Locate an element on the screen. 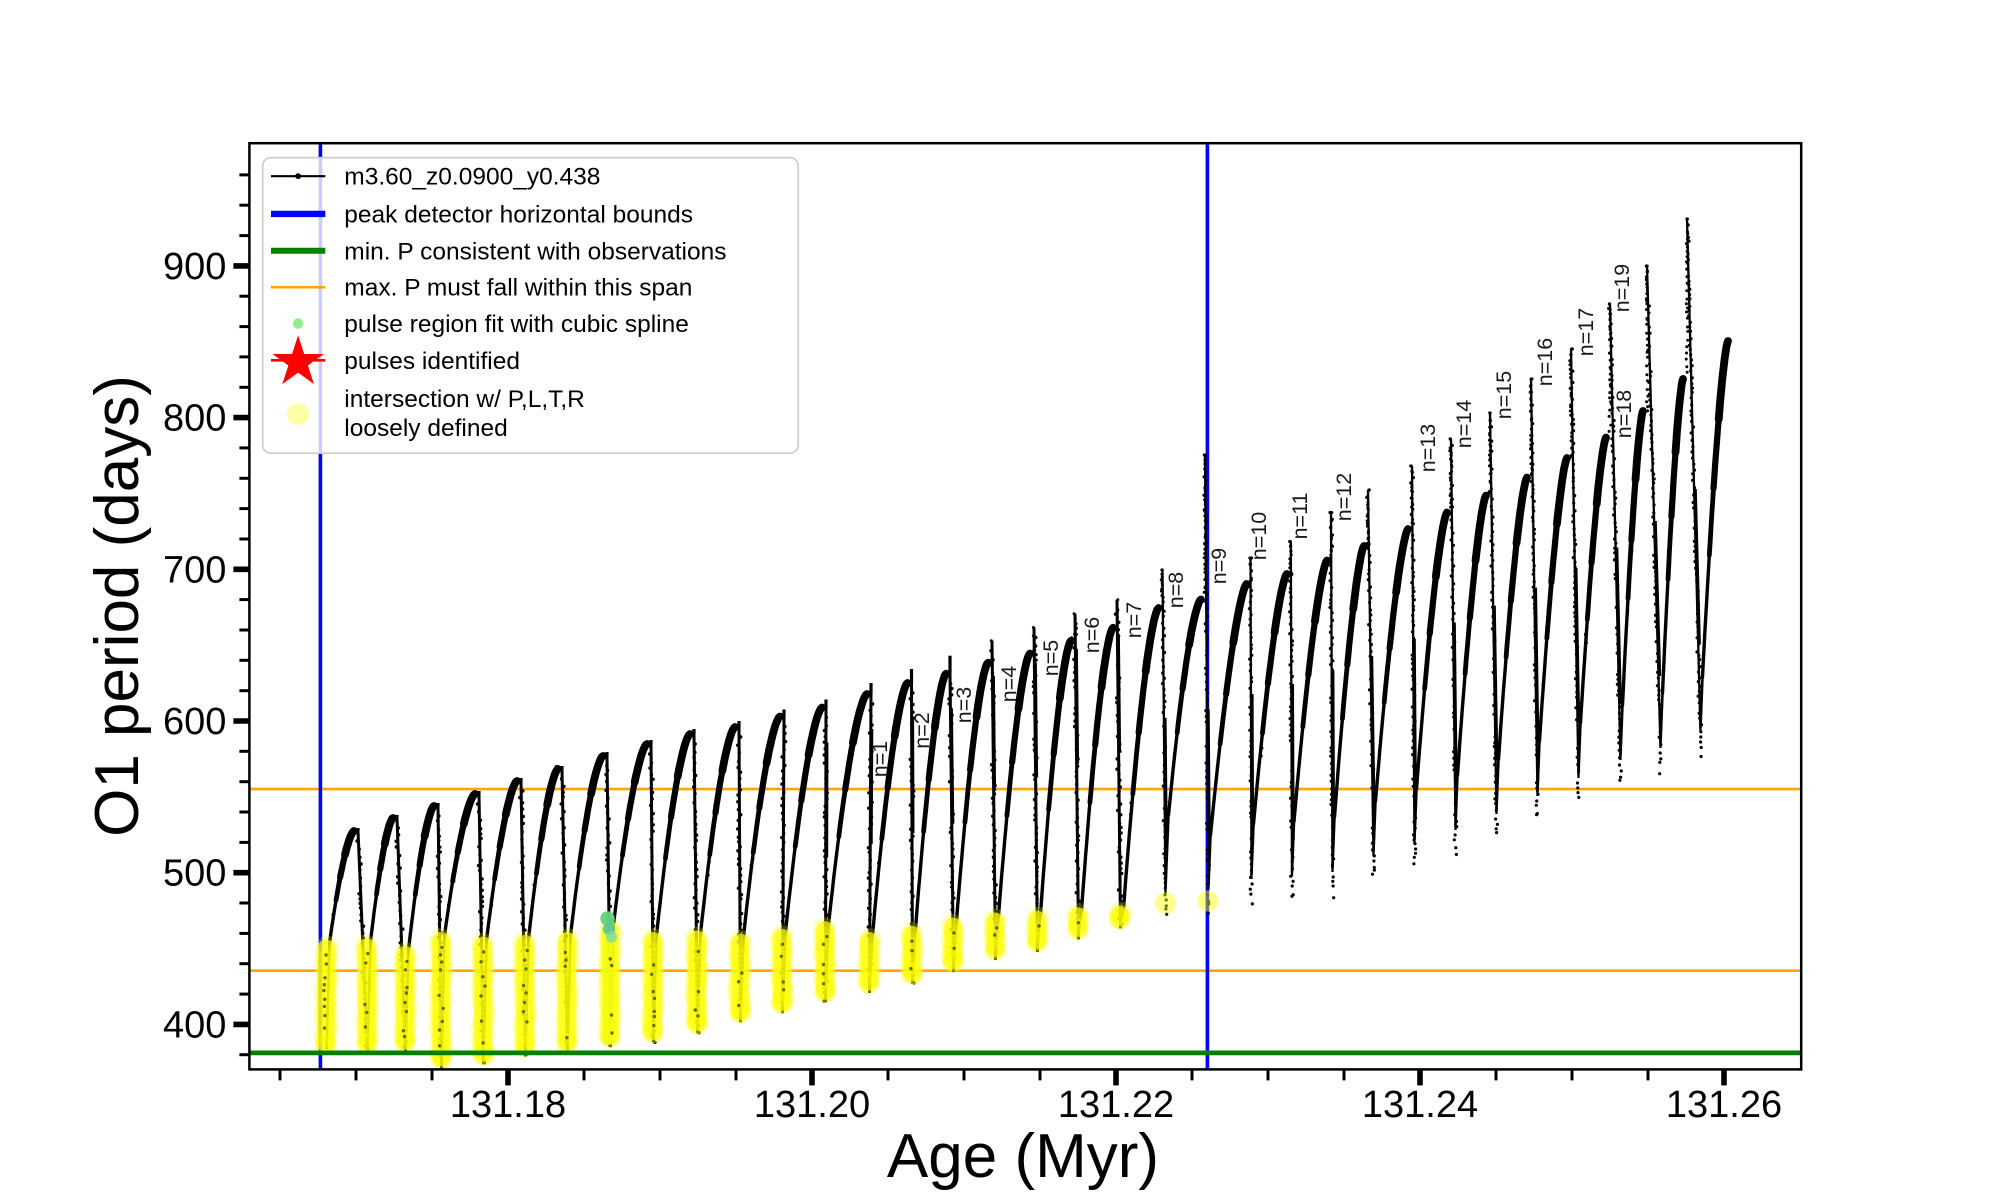  svg-text: loosely defined is located at coordinates (425, 428).